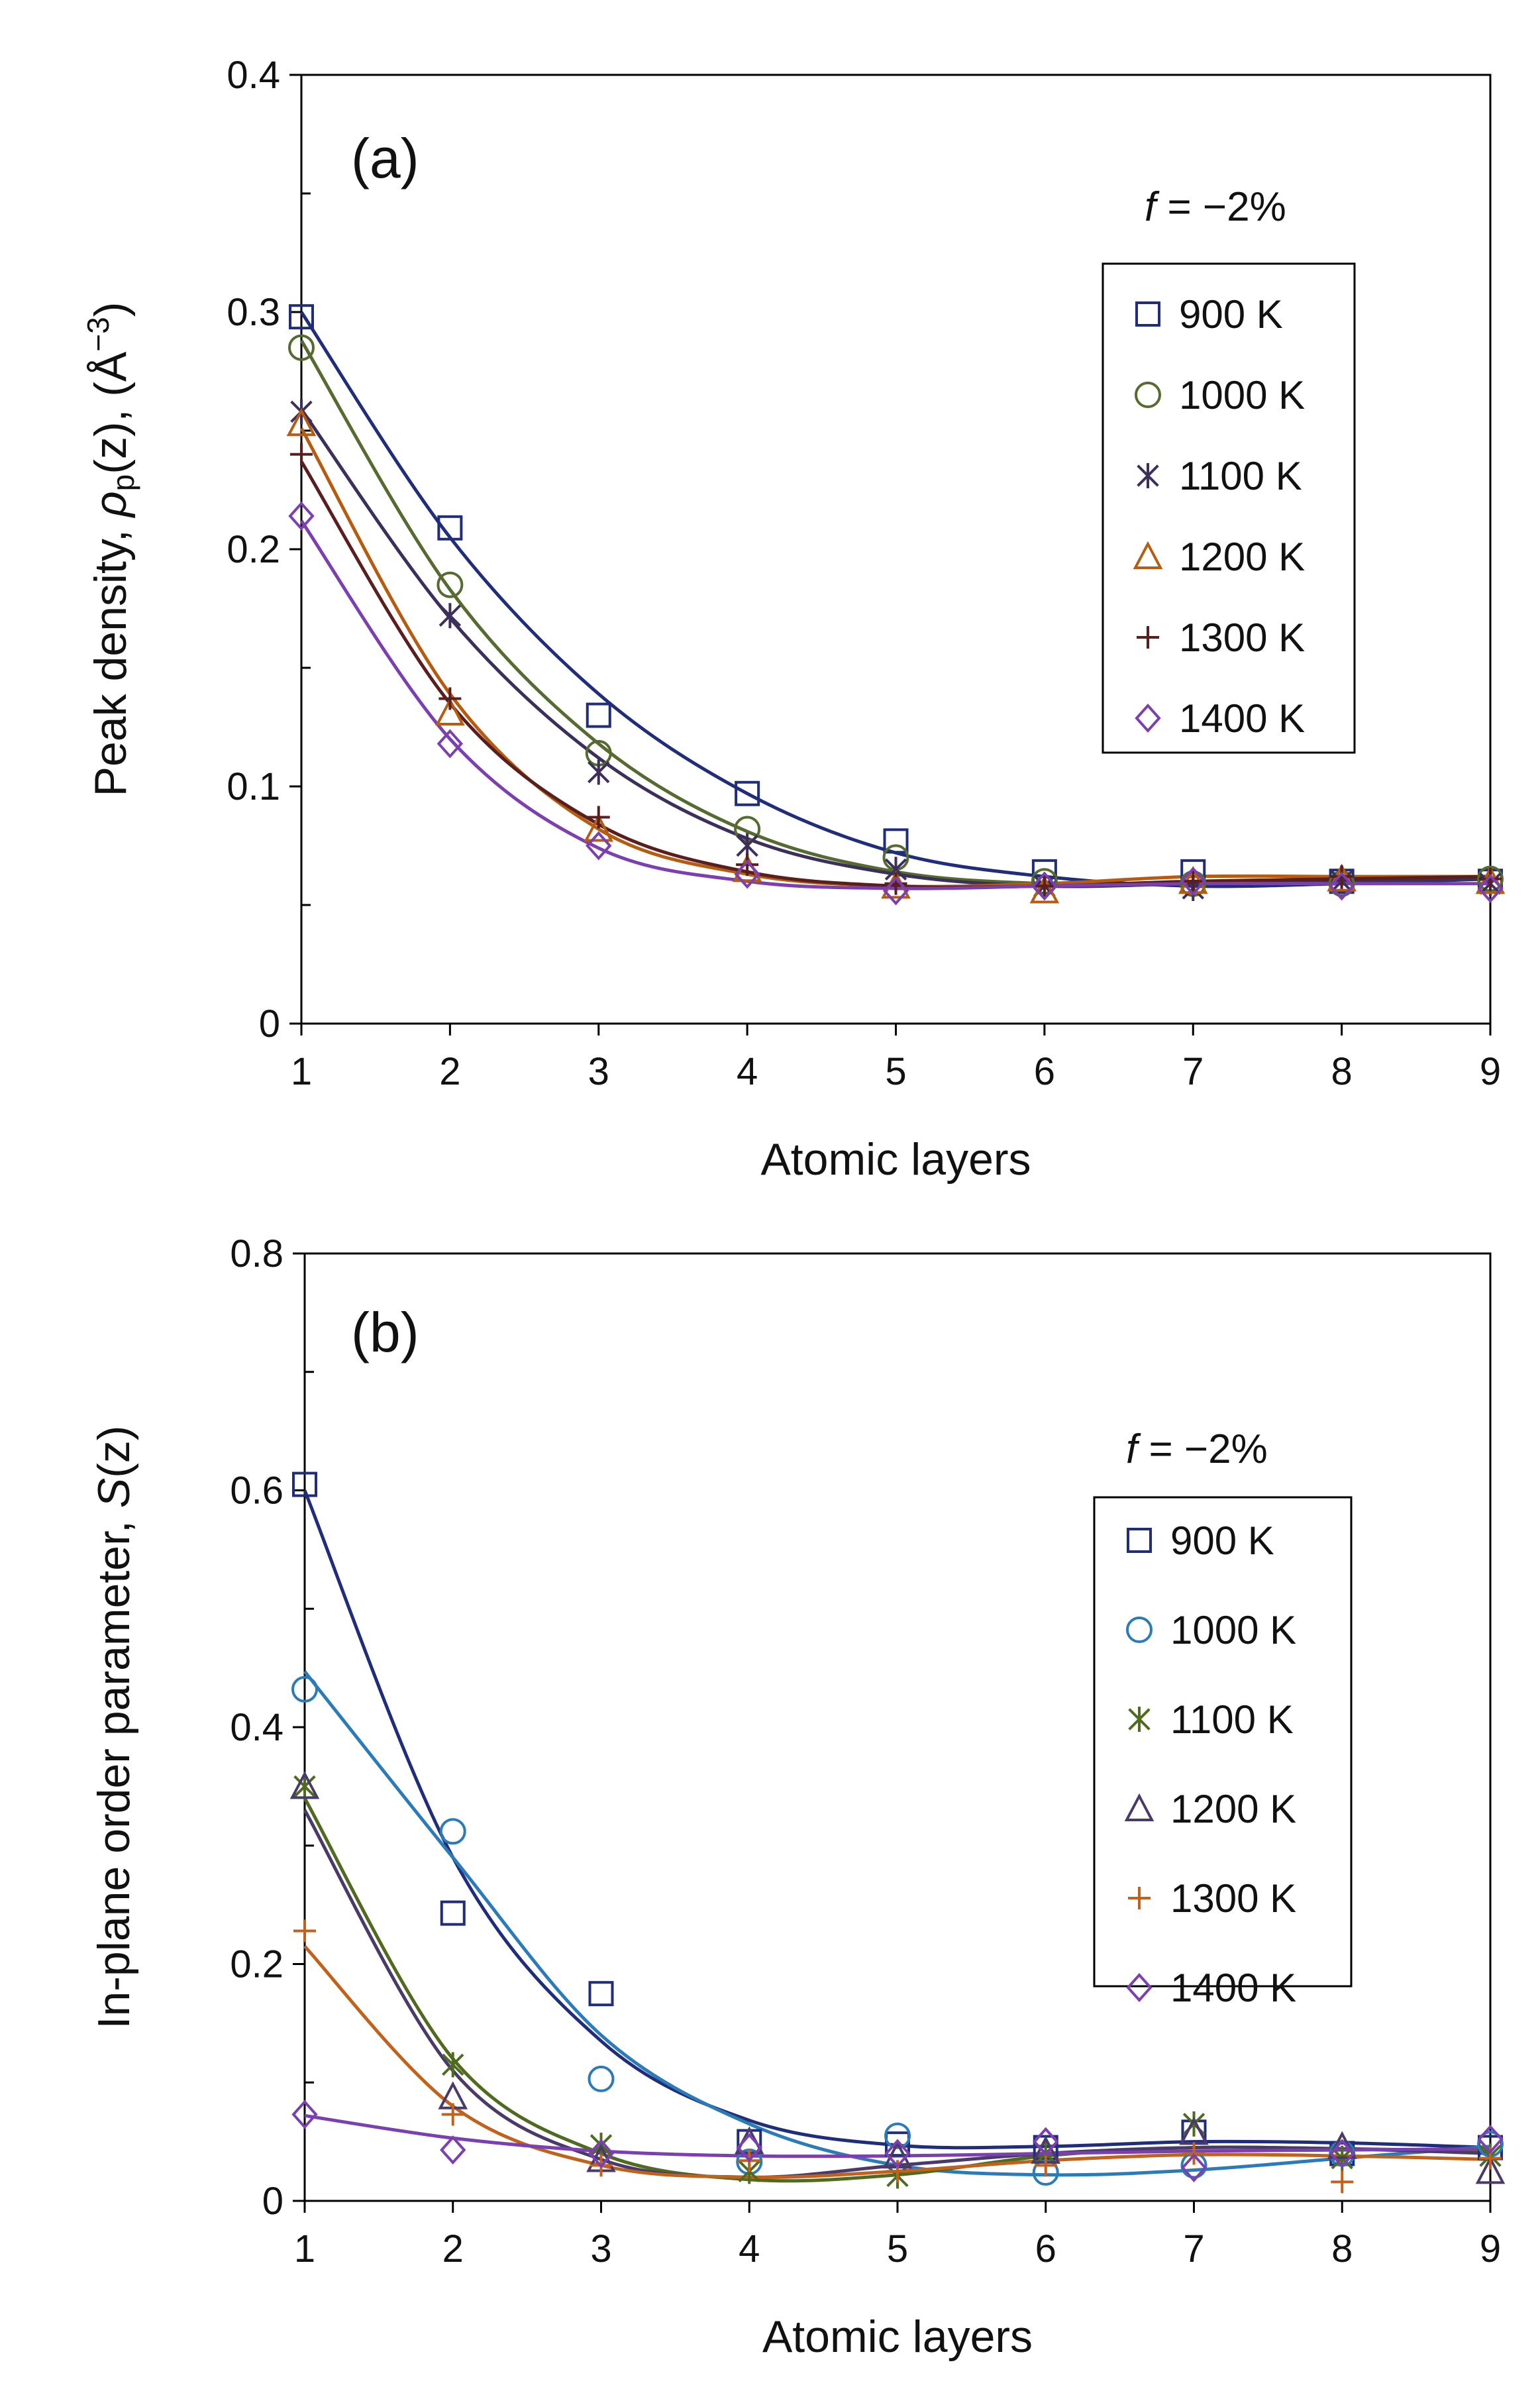 The width and height of the screenshot is (1540, 2395). What do you see at coordinates (272, 2201) in the screenshot?
I see `panel-b-y-tick-label: 0` at bounding box center [272, 2201].